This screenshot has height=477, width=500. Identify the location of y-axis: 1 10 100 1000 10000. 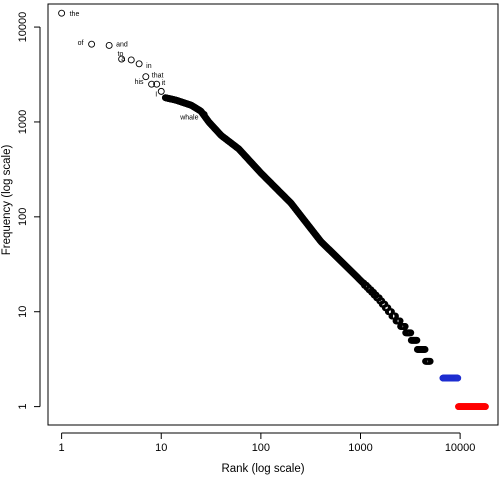
(29, 211).